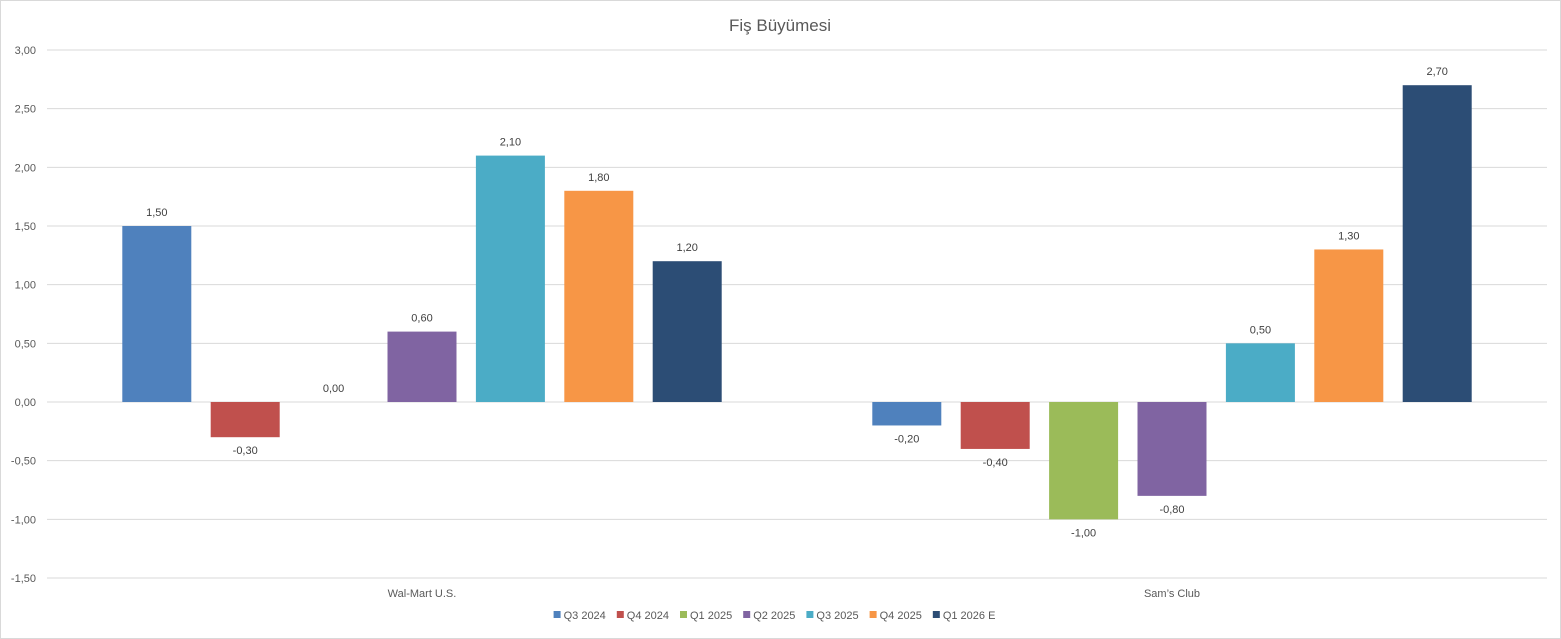 This screenshot has width=1561, height=639. I want to click on legend-item: Q3 2025, so click(832, 616).